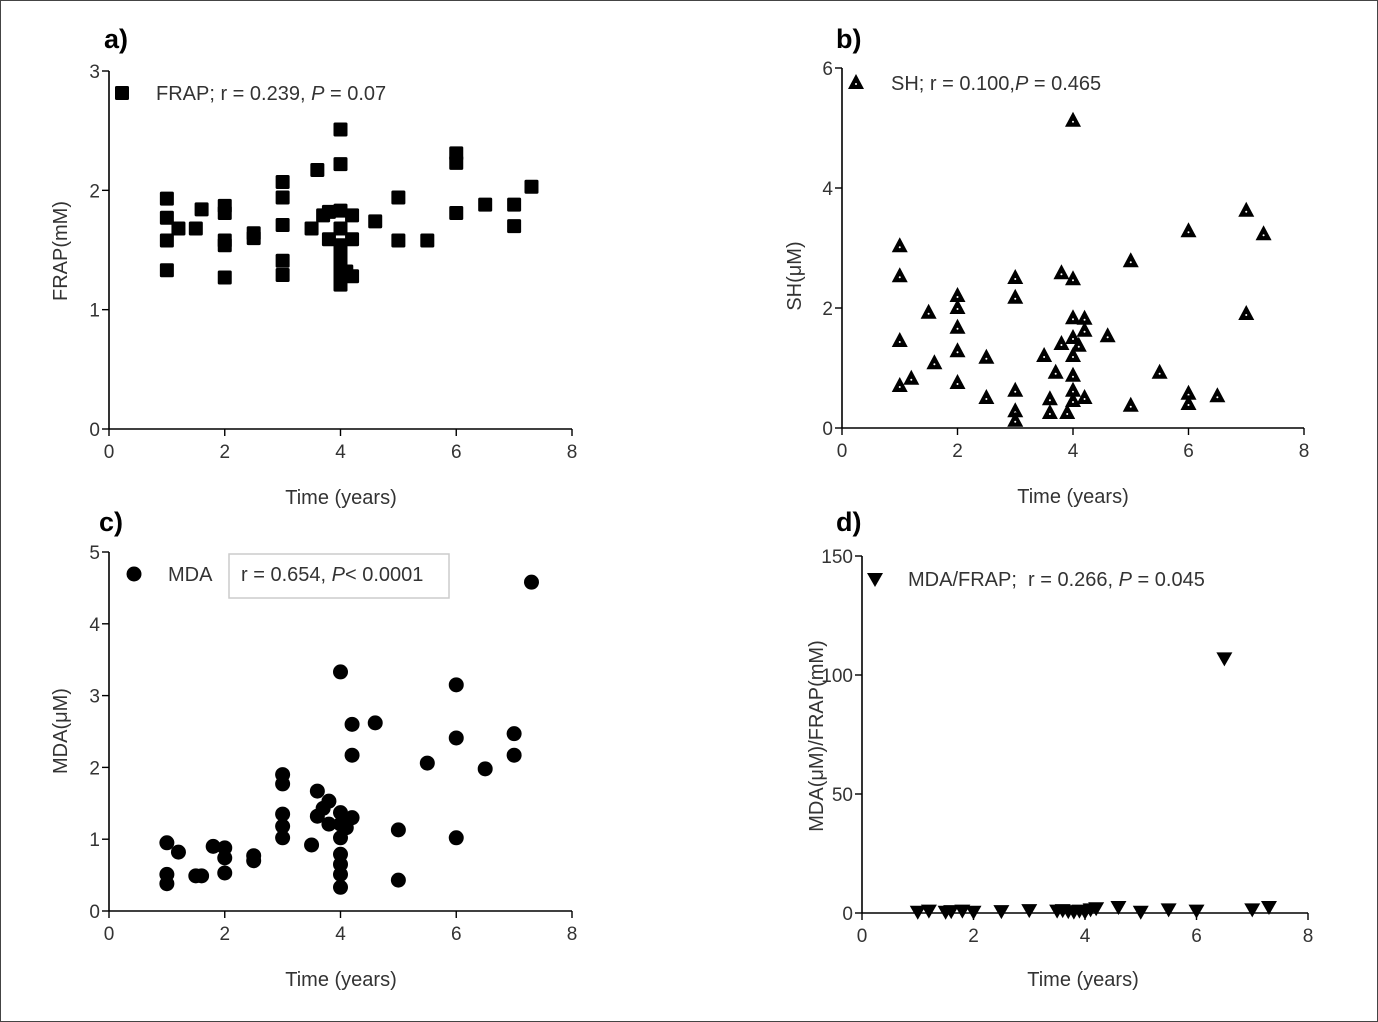 This screenshot has width=1378, height=1022. I want to click on y-tick-label: 6, so click(827, 69).